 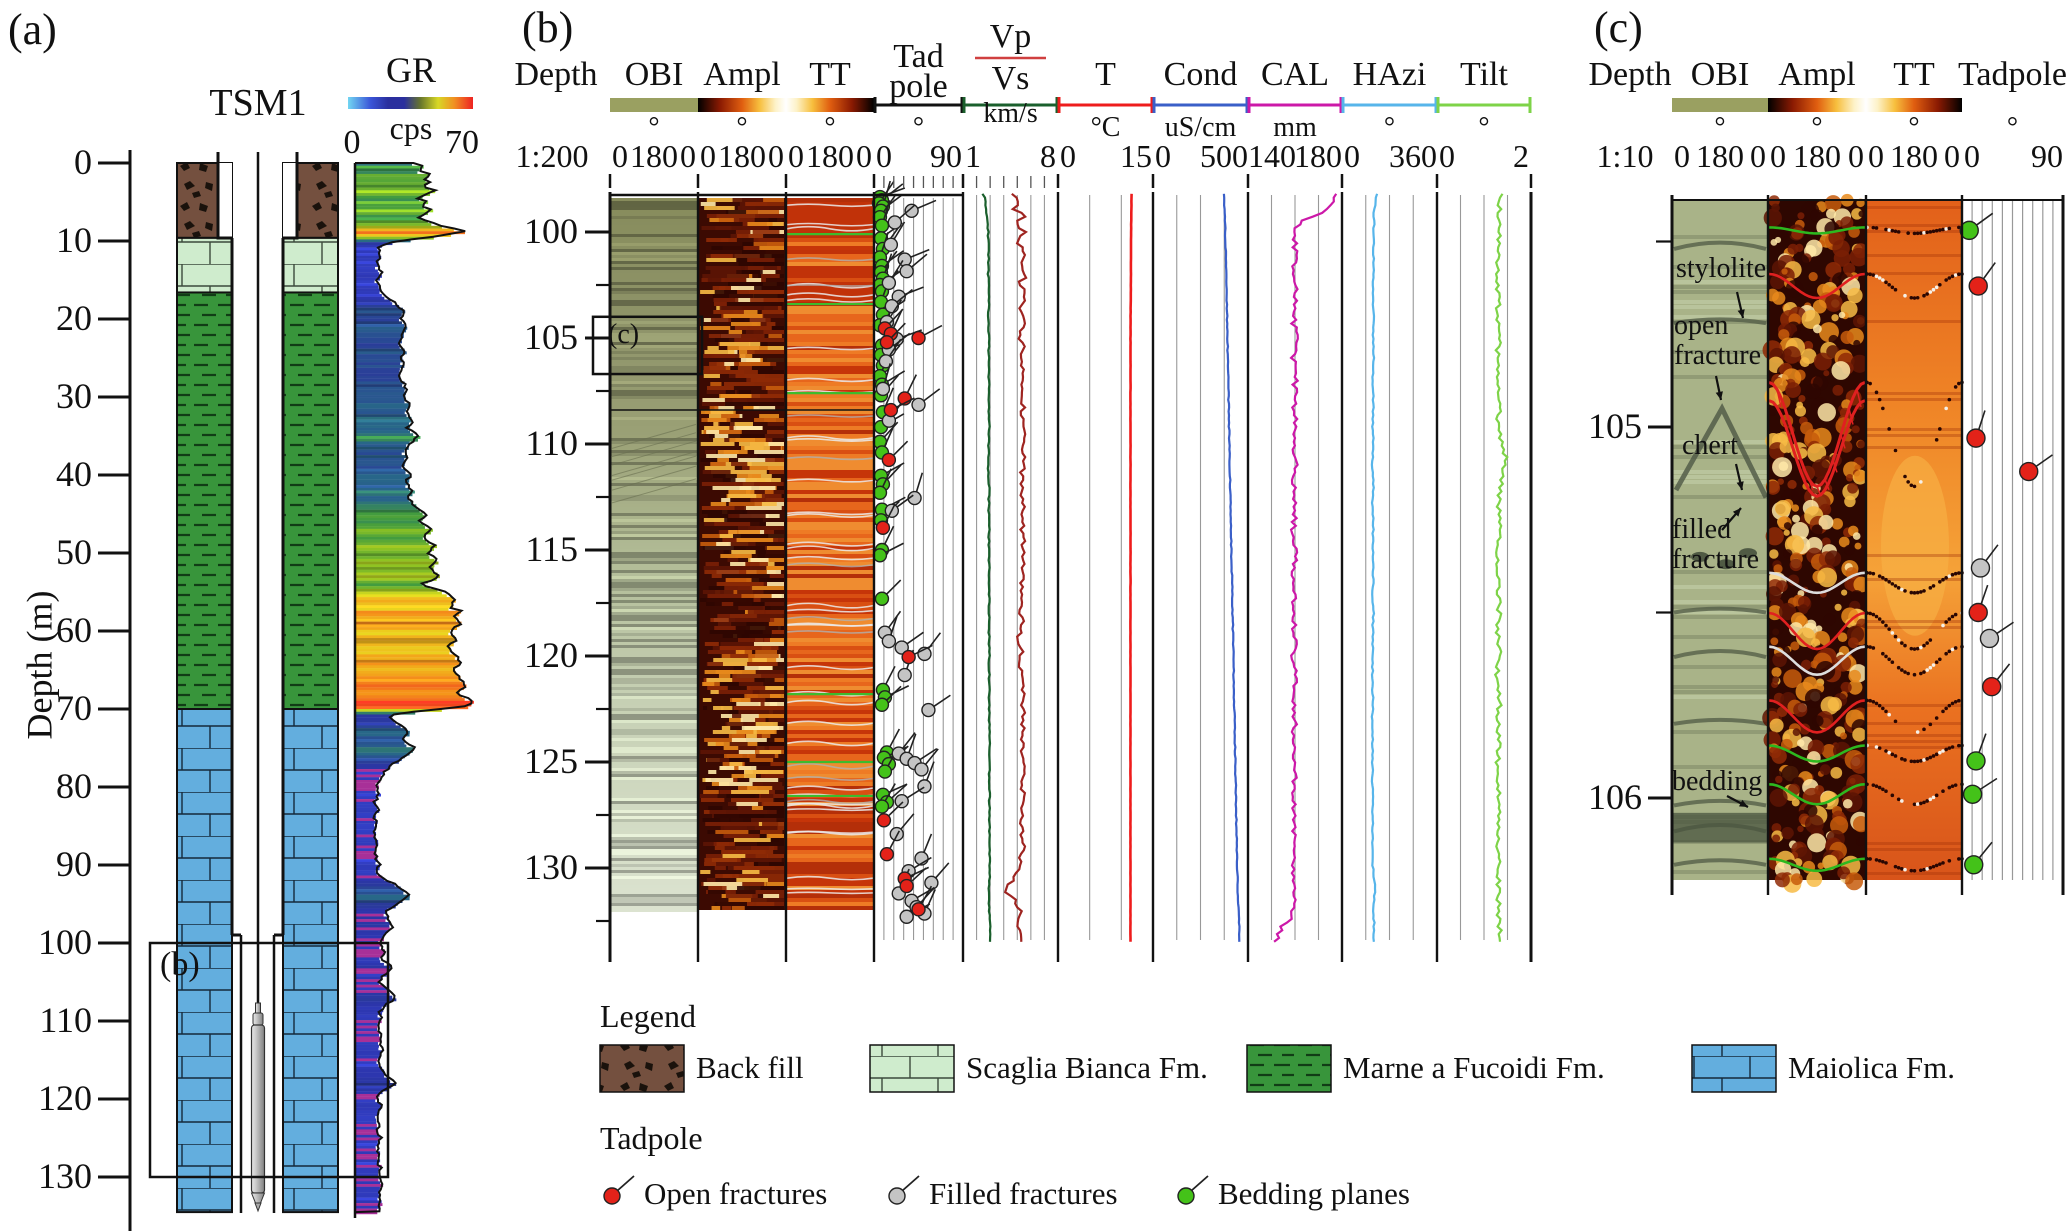 I want to click on b-scale: 1:200, so click(x=552, y=156).